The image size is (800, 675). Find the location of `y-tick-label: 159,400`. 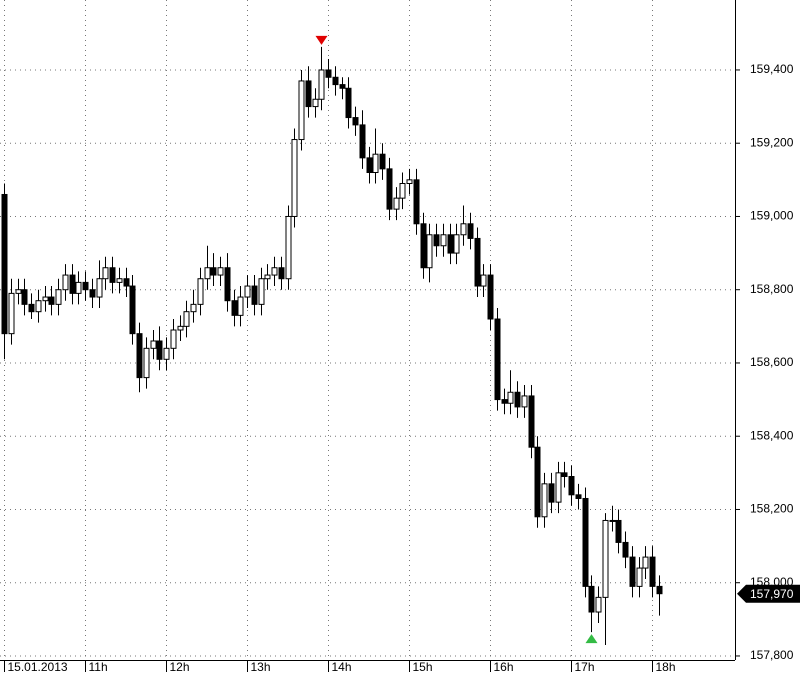

y-tick-label: 159,400 is located at coordinates (772, 69).